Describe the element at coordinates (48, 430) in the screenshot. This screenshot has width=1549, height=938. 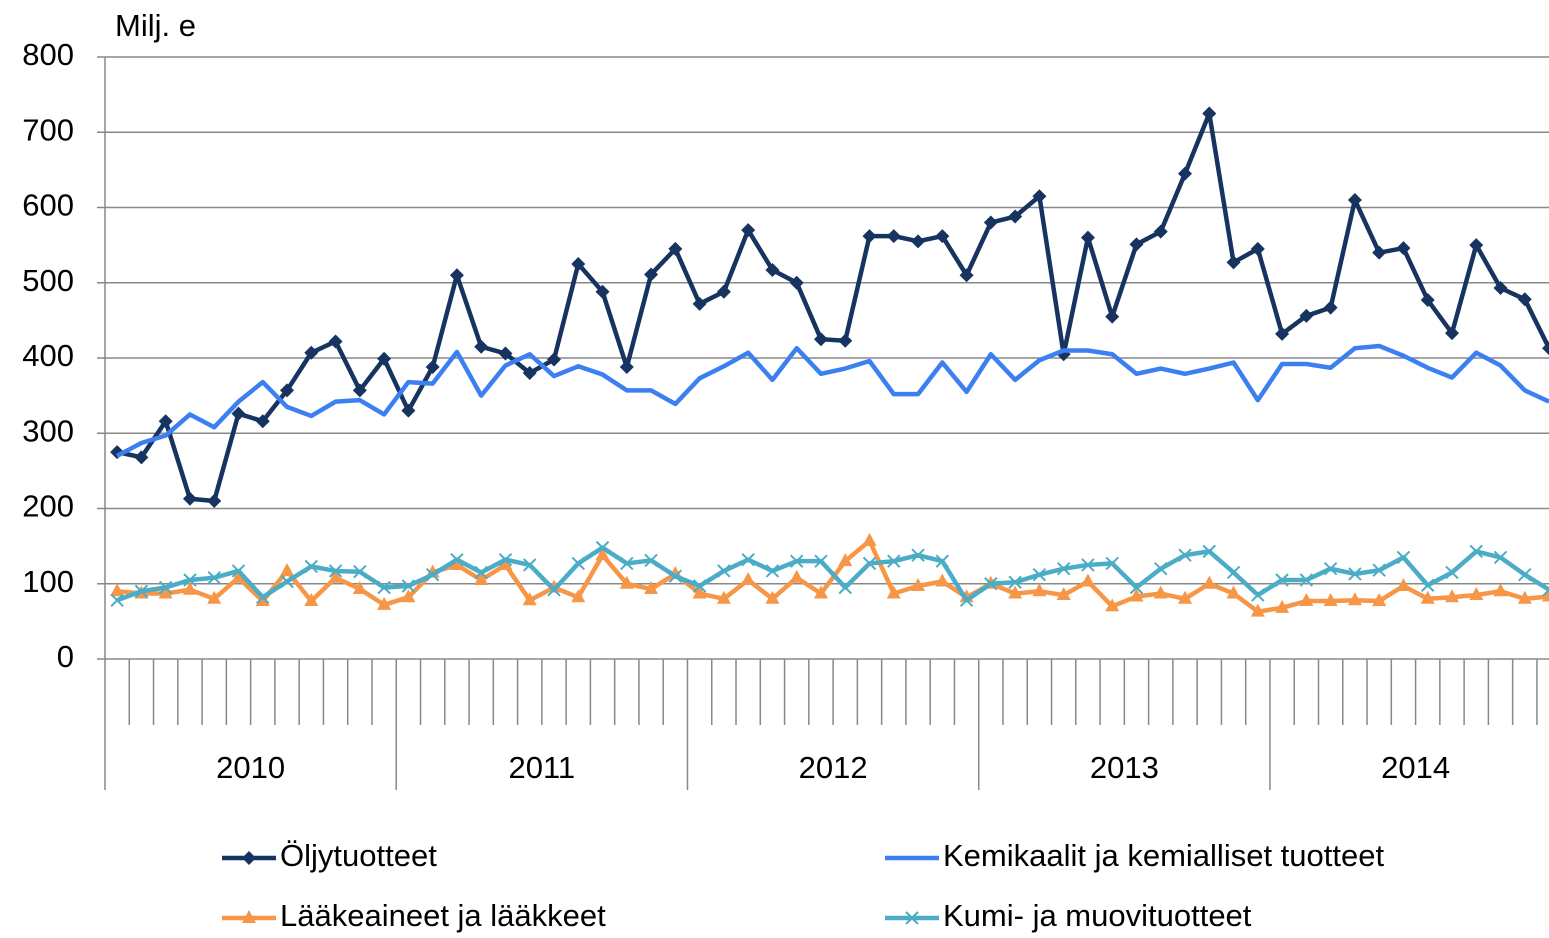
I see `y-tick-label: 300` at that location.